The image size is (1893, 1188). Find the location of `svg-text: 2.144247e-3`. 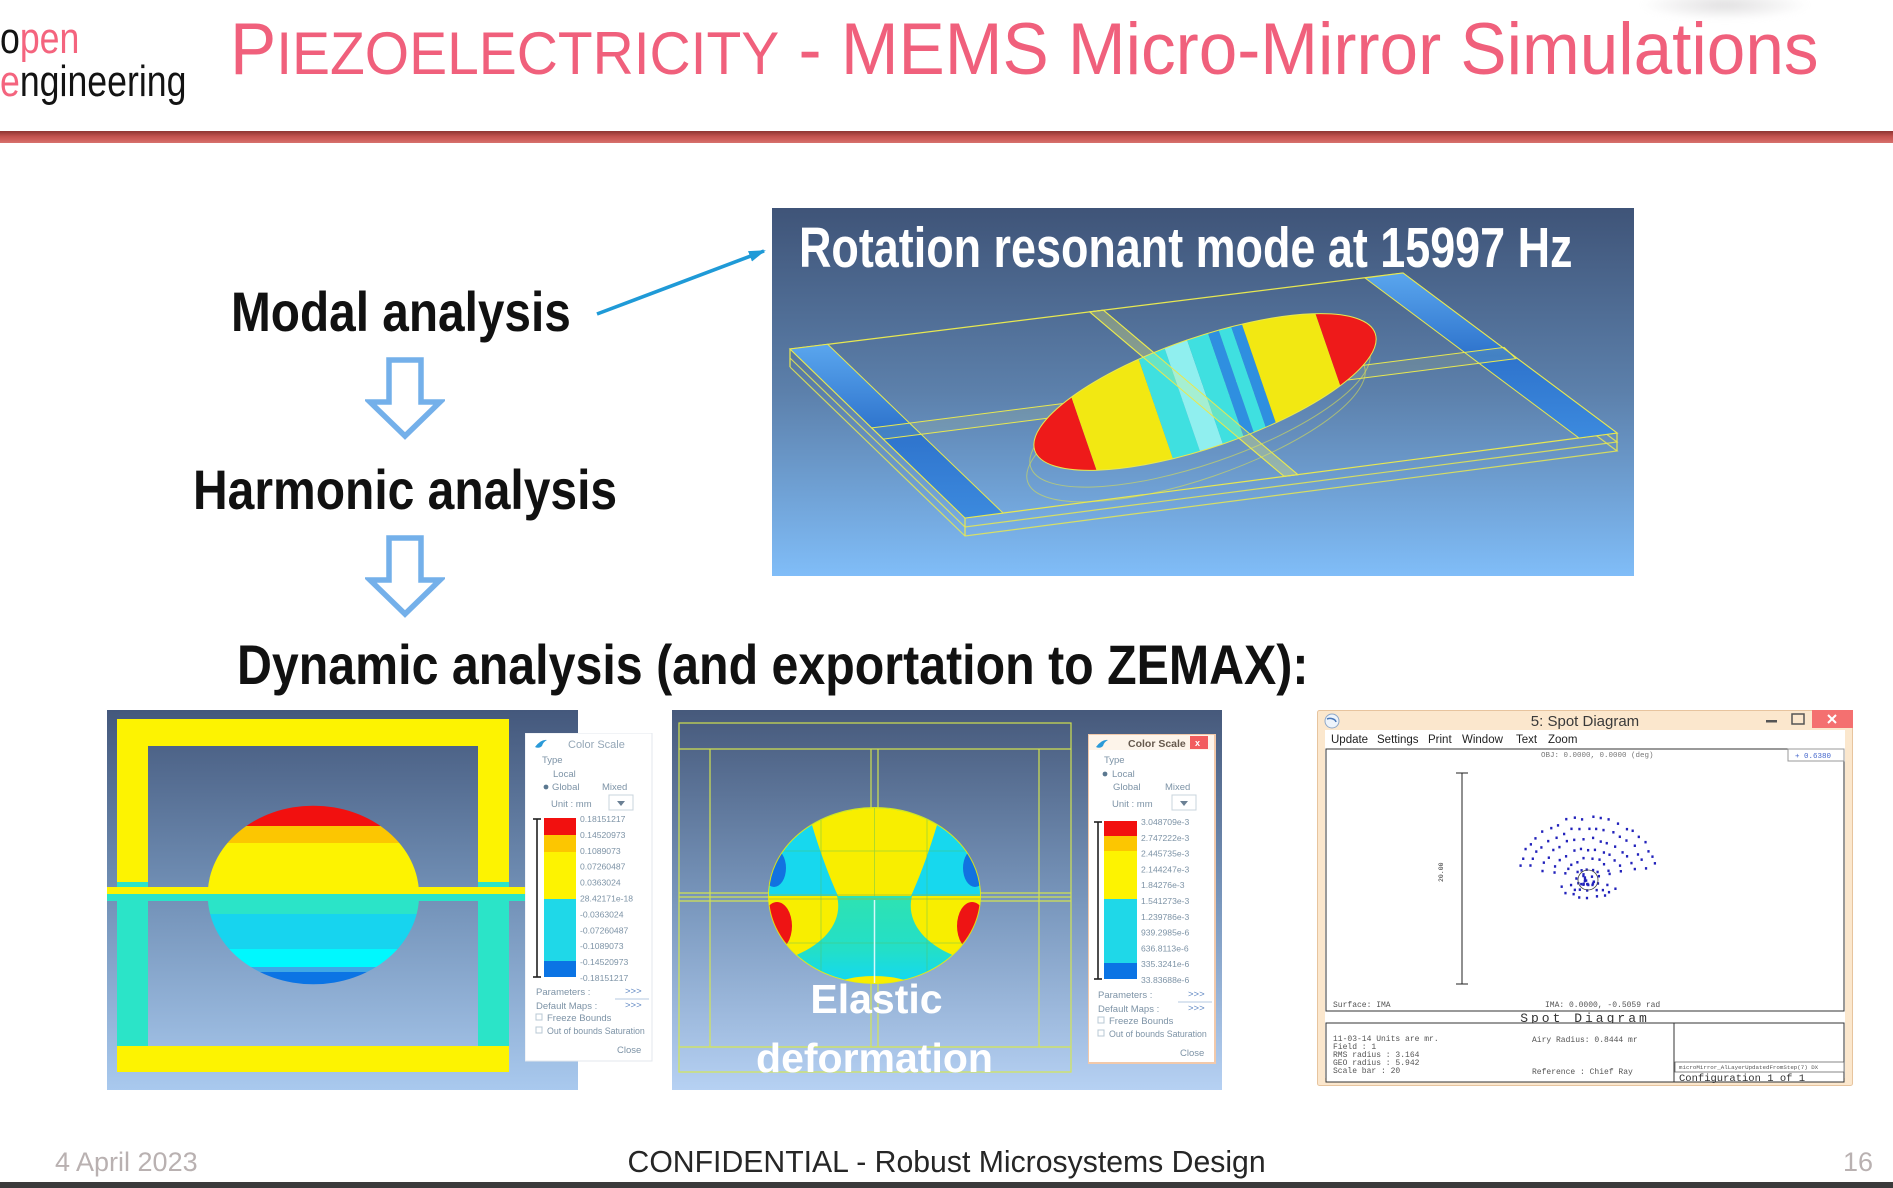

svg-text: 2.144247e-3 is located at coordinates (1165, 869).